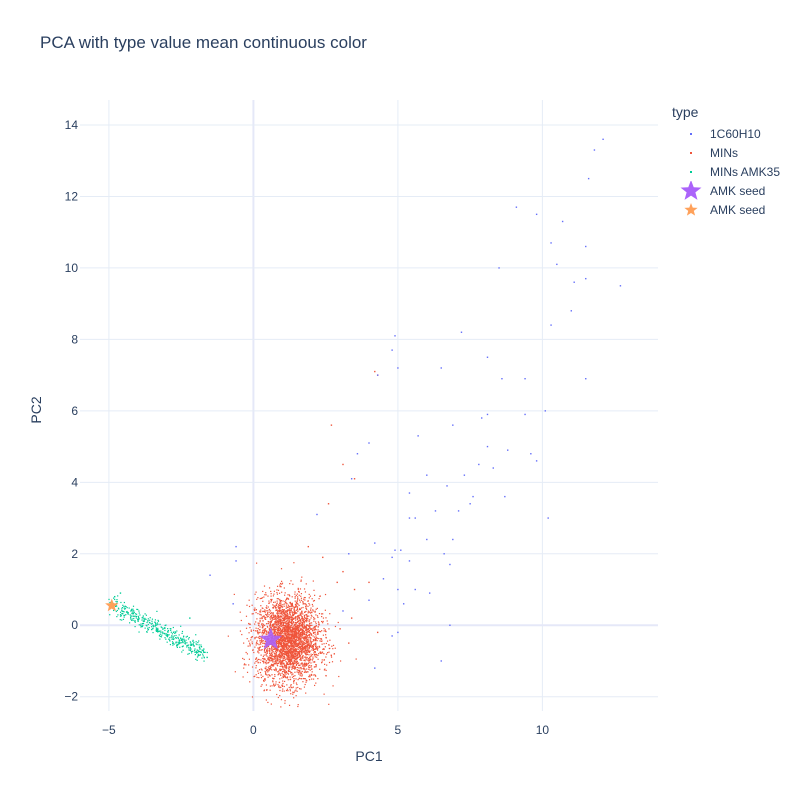  Describe the element at coordinates (72, 196) in the screenshot. I see `y-tick-label: 12` at that location.